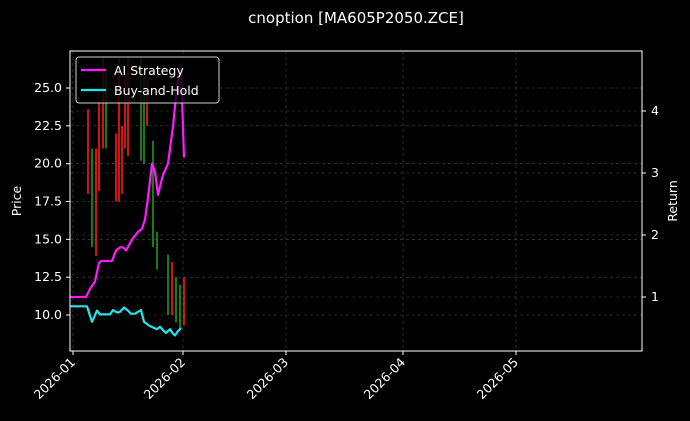  What do you see at coordinates (655, 234) in the screenshot?
I see `y2-tick-label: 2` at bounding box center [655, 234].